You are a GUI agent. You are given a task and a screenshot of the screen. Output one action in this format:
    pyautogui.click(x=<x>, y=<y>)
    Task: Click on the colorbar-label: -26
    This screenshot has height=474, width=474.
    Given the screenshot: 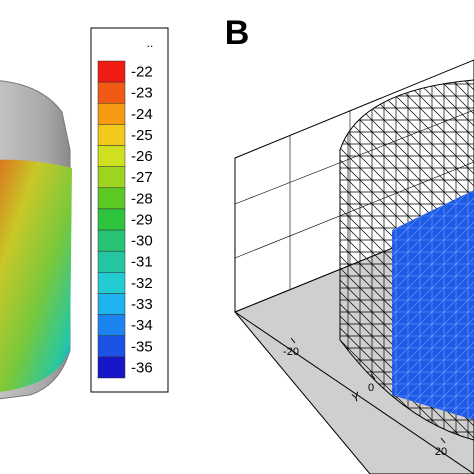 What is the action you would take?
    pyautogui.click(x=142, y=156)
    